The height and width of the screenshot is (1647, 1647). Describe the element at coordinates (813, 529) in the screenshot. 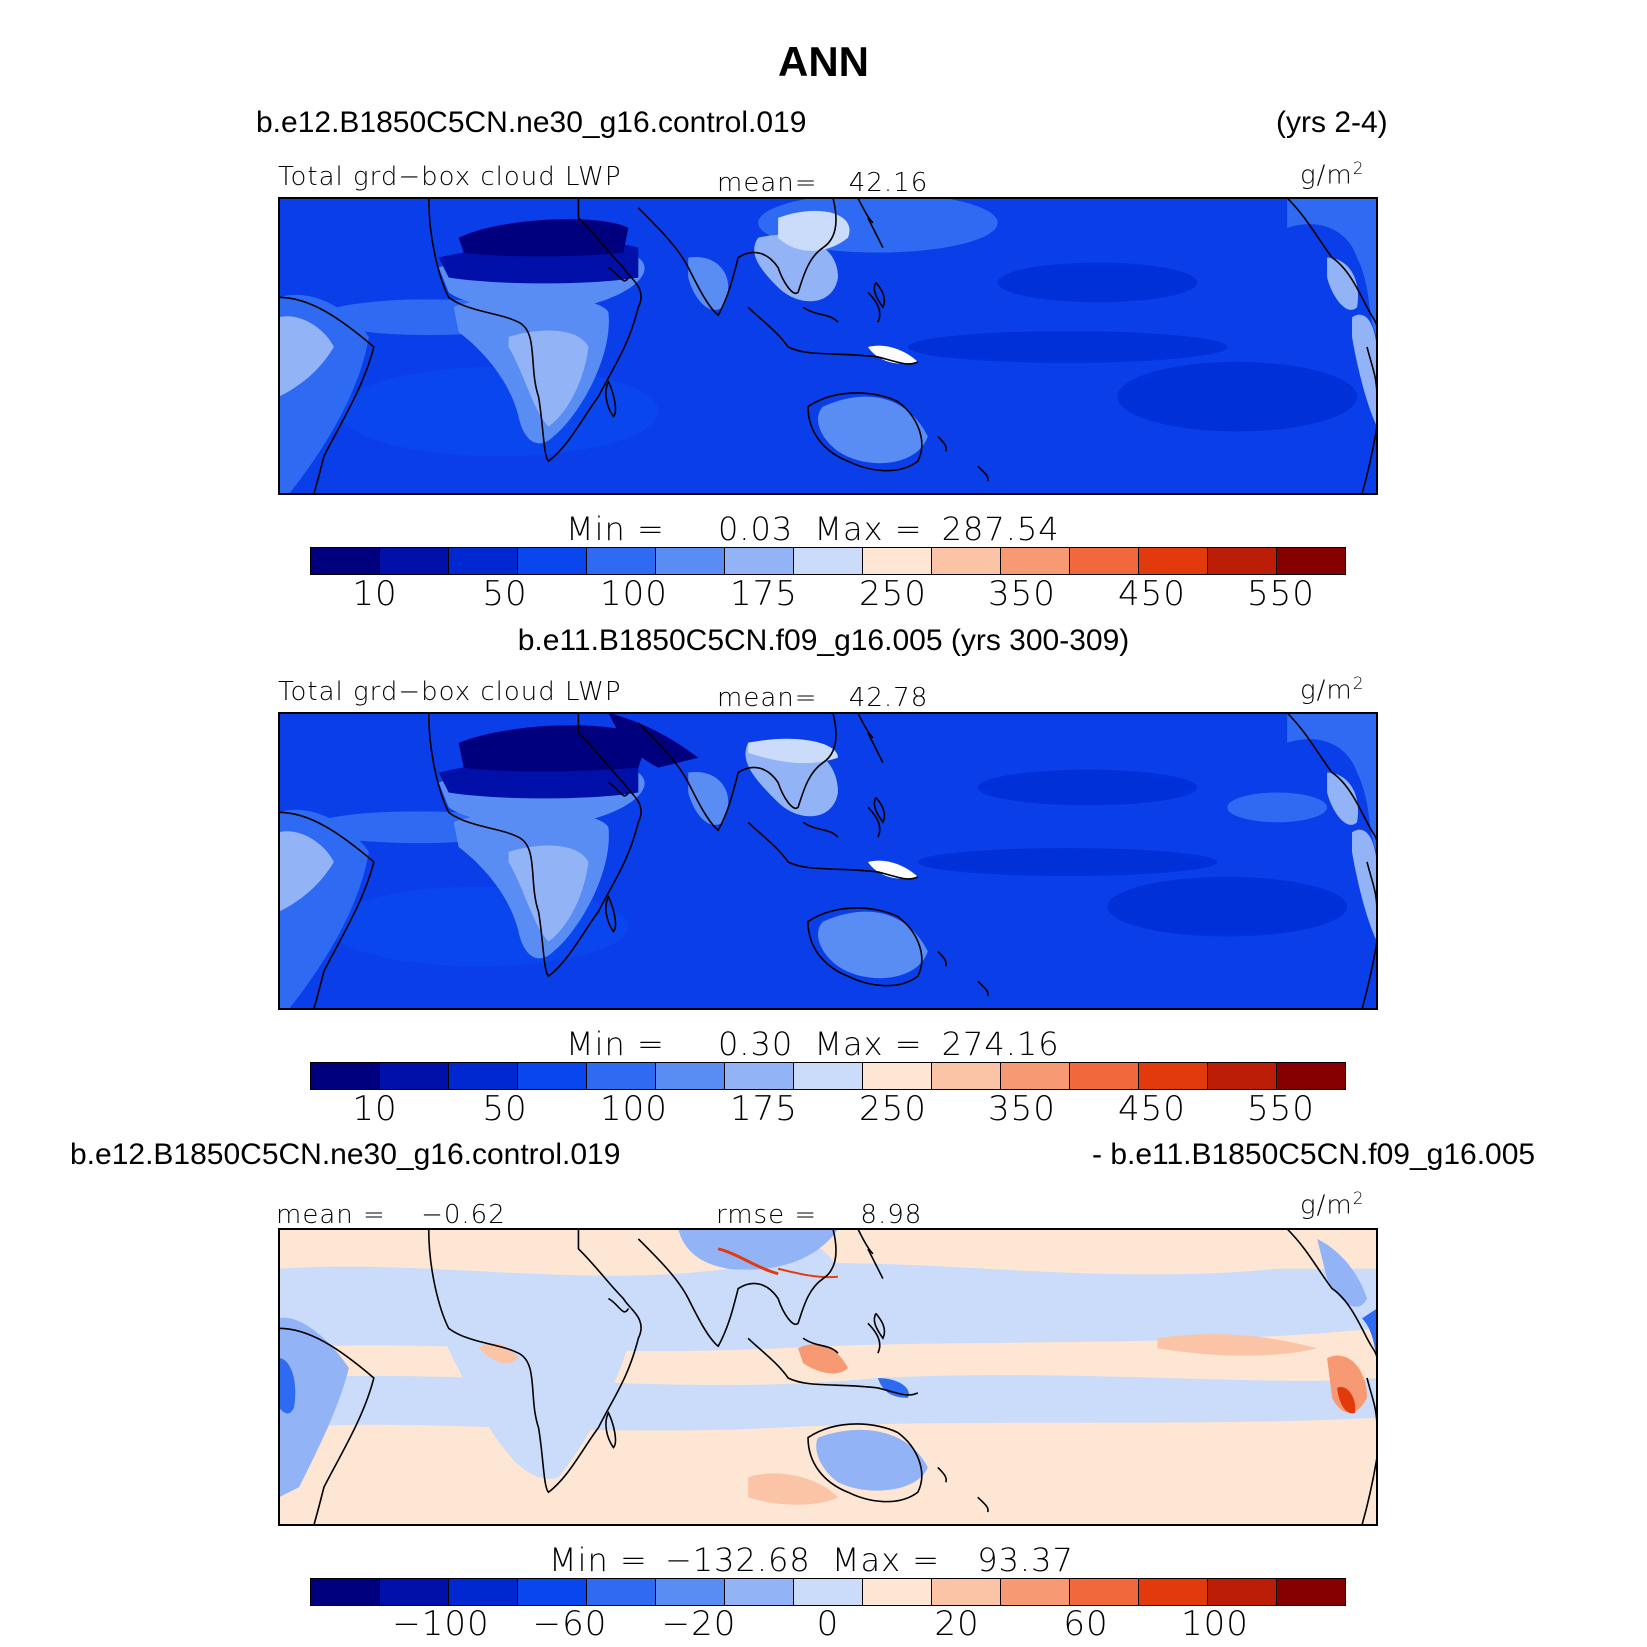

I see `panel1-minmax: Min = 0.03 Max = 287.54` at that location.